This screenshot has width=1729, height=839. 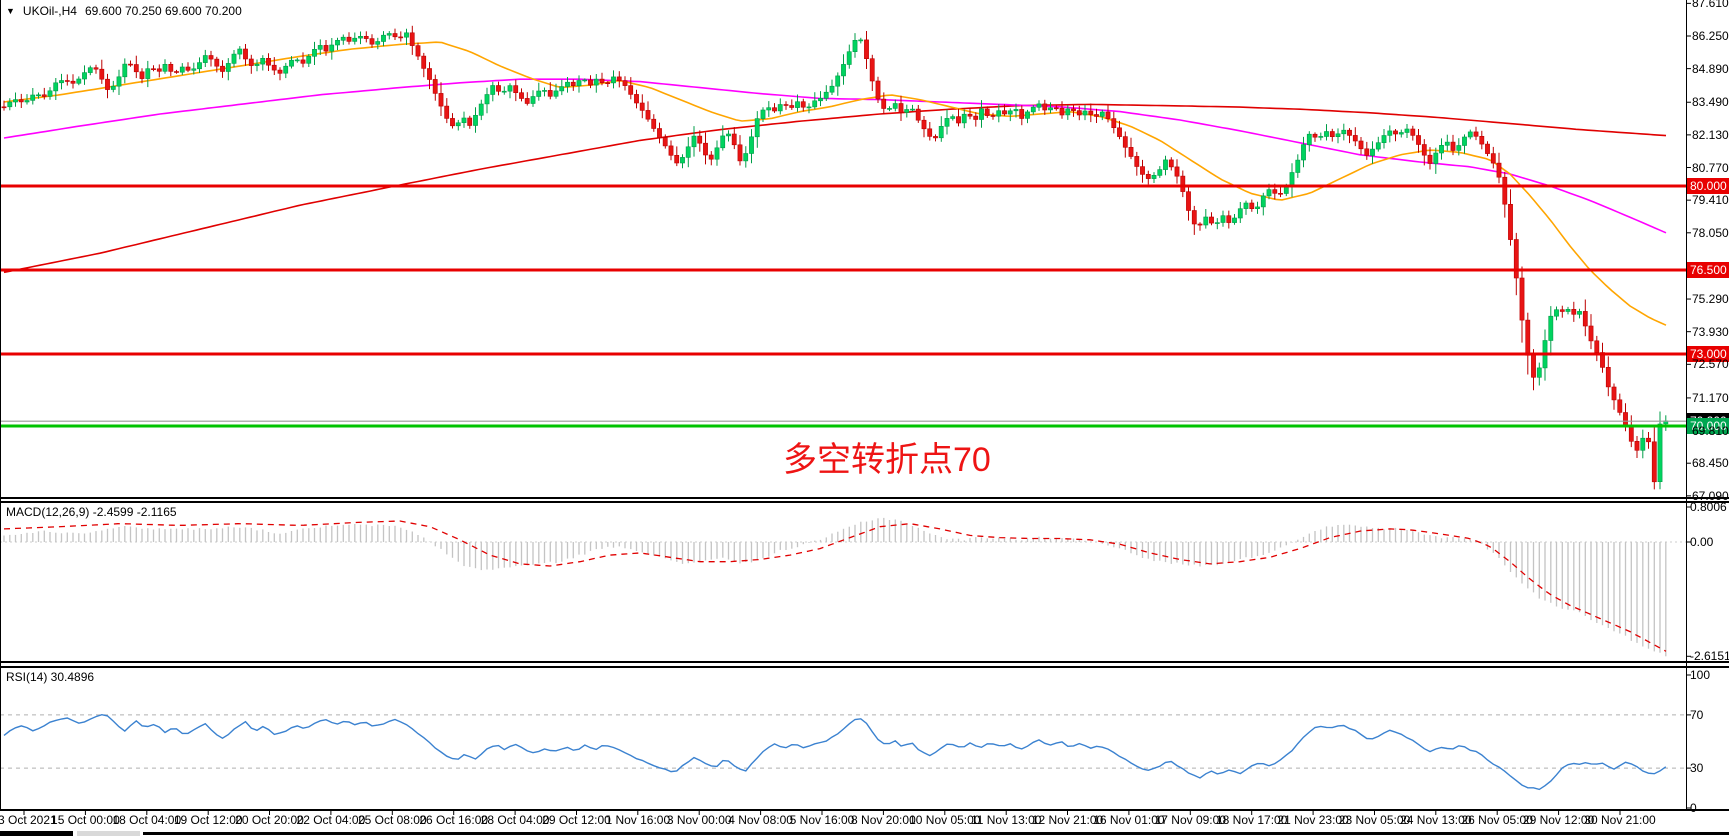 What do you see at coordinates (1558, 820) in the screenshot?
I see `time-axis-label: 29 Nov 12:00` at bounding box center [1558, 820].